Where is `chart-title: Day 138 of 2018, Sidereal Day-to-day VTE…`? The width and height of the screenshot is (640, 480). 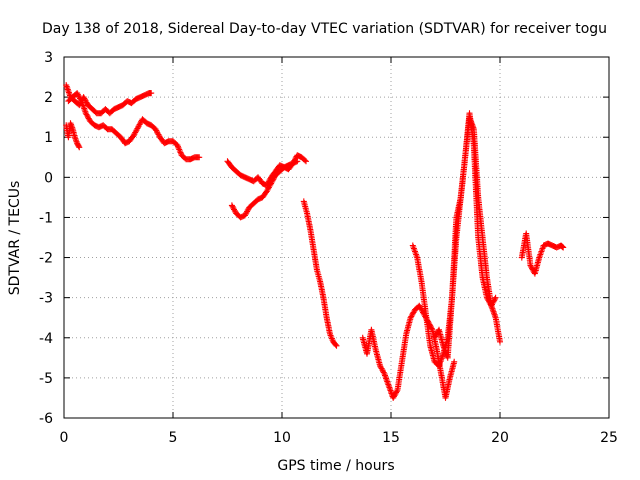 chart-title: Day 138 of 2018, Sidereal Day-to-day VTE… is located at coordinates (324, 29).